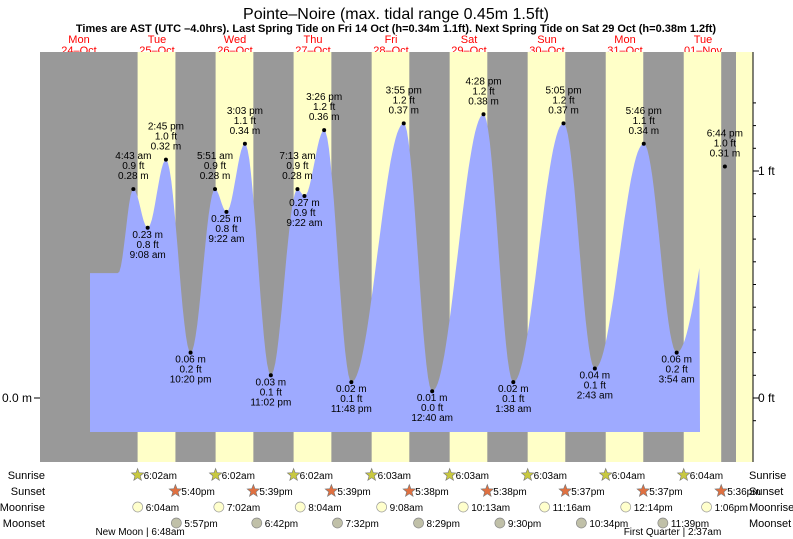 The image size is (793, 539). What do you see at coordinates (324, 107) in the screenshot?
I see `high-tide-label: 1.2 ft` at bounding box center [324, 107].